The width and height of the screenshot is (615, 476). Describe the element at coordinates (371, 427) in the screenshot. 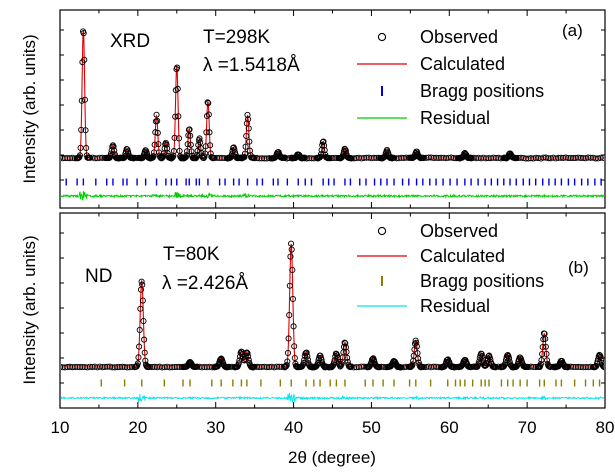

I see `x-tick-label: 50` at that location.